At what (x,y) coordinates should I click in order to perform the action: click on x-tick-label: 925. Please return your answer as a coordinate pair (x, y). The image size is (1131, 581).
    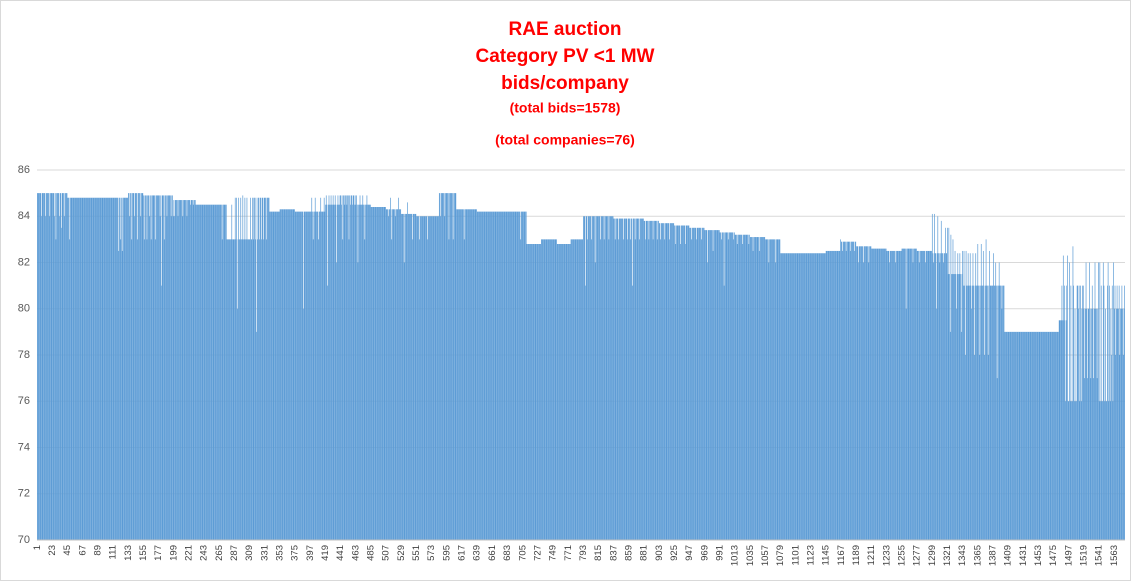
    Looking at the image, I should click on (674, 553).